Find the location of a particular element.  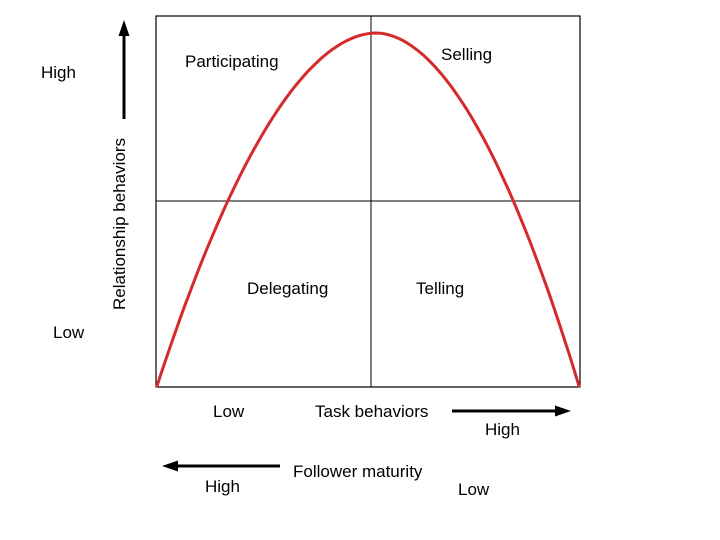

task-high-label: High is located at coordinates (502, 429).